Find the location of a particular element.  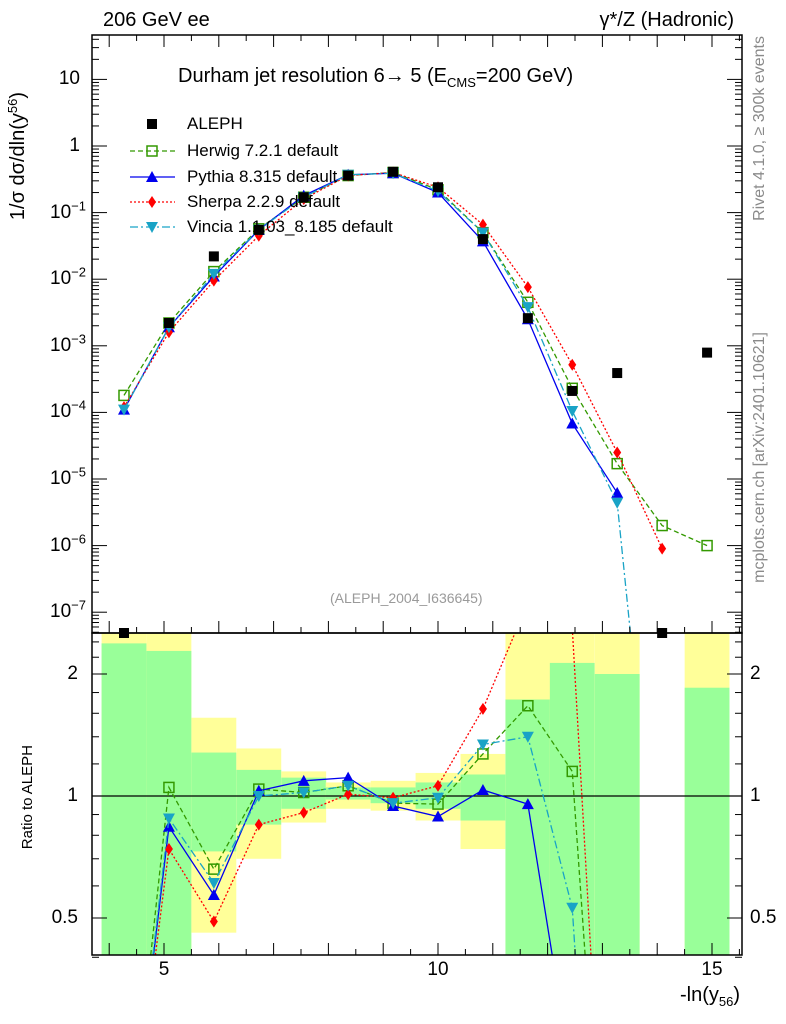

tick-base: 5 is located at coordinates (164, 969).